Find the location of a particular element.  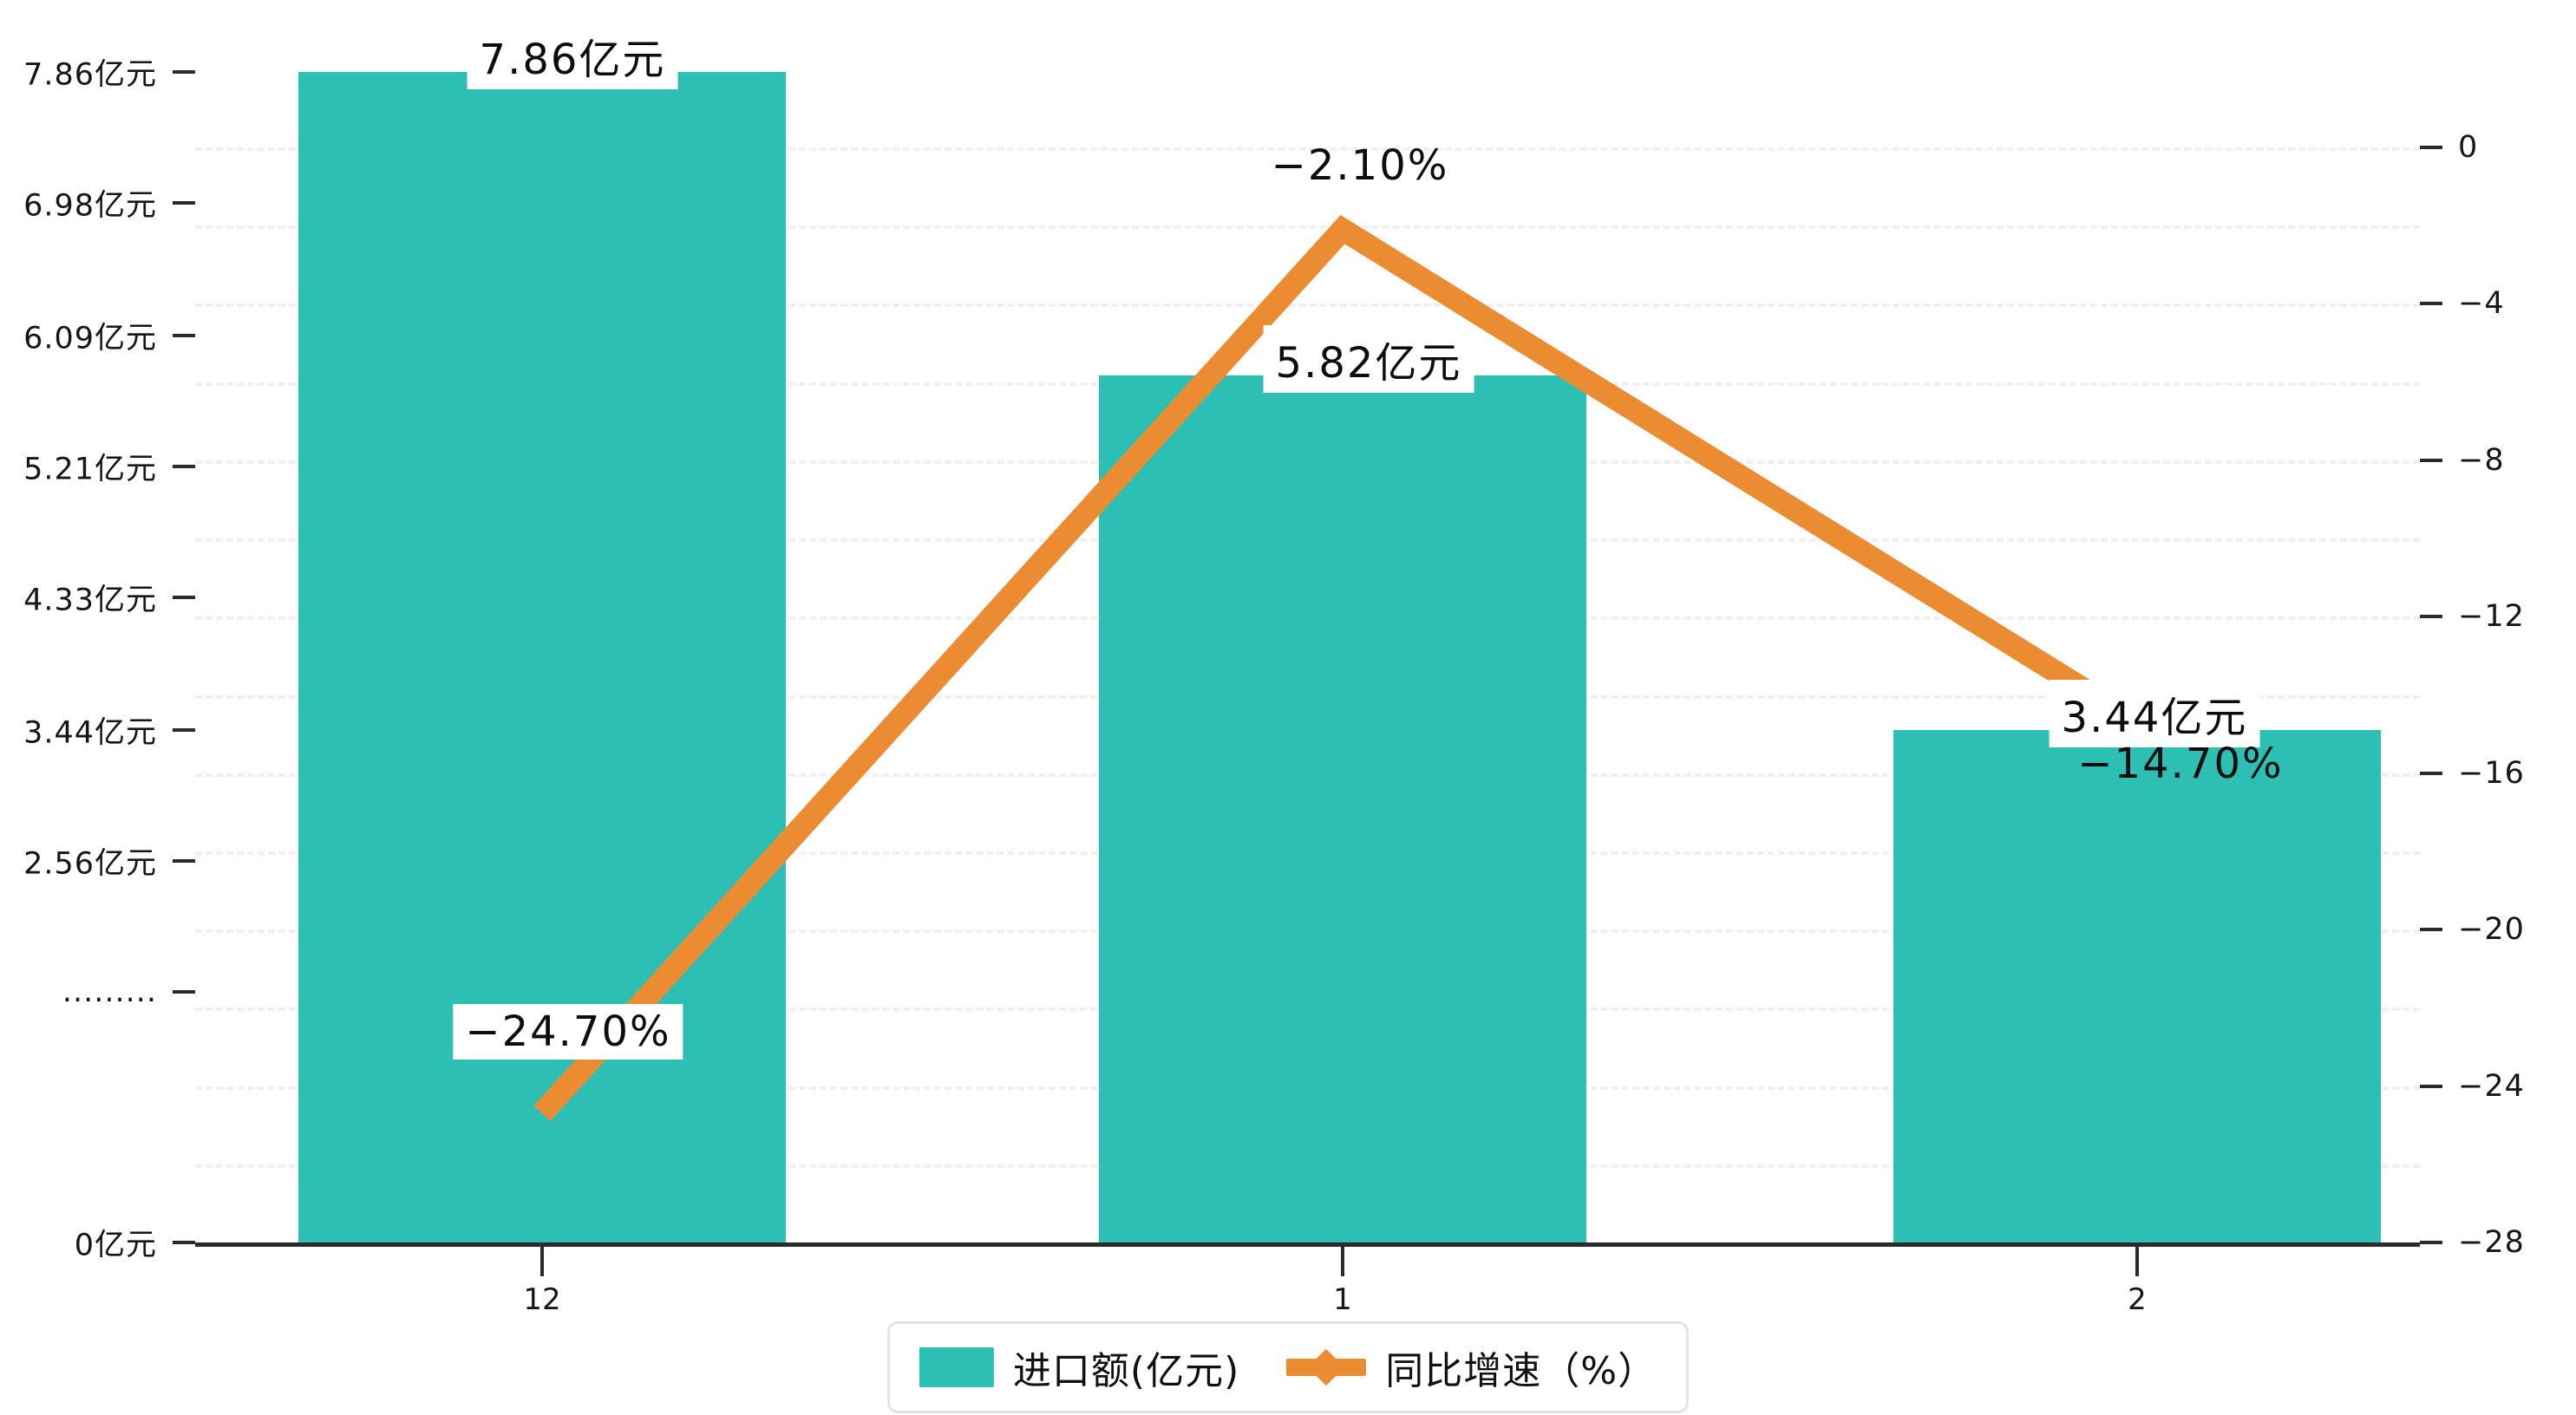

left-axis-tick-label: 3.44亿元 is located at coordinates (90, 733).